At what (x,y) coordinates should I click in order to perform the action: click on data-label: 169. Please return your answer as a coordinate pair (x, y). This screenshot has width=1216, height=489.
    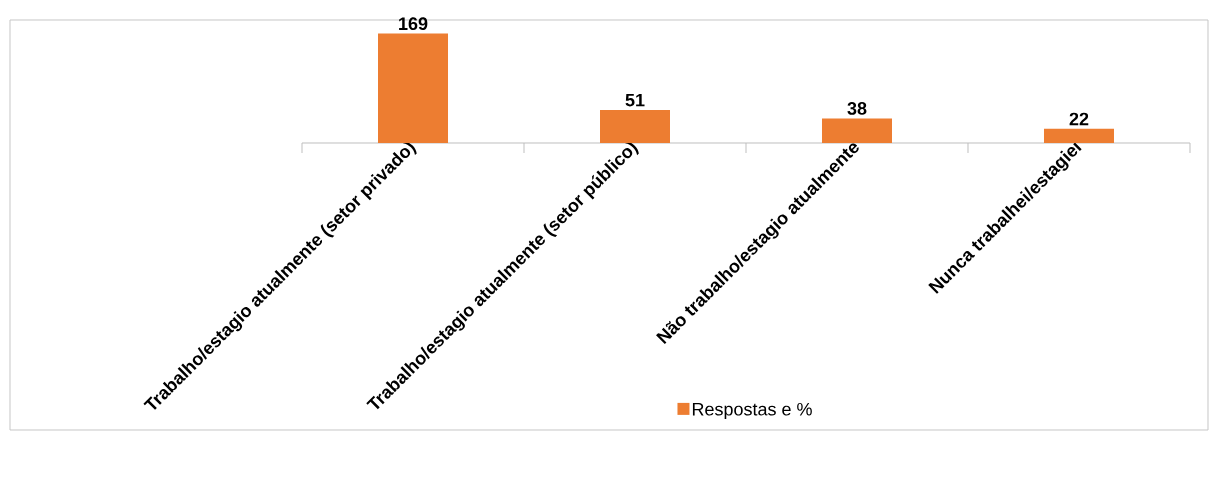
    Looking at the image, I should click on (413, 24).